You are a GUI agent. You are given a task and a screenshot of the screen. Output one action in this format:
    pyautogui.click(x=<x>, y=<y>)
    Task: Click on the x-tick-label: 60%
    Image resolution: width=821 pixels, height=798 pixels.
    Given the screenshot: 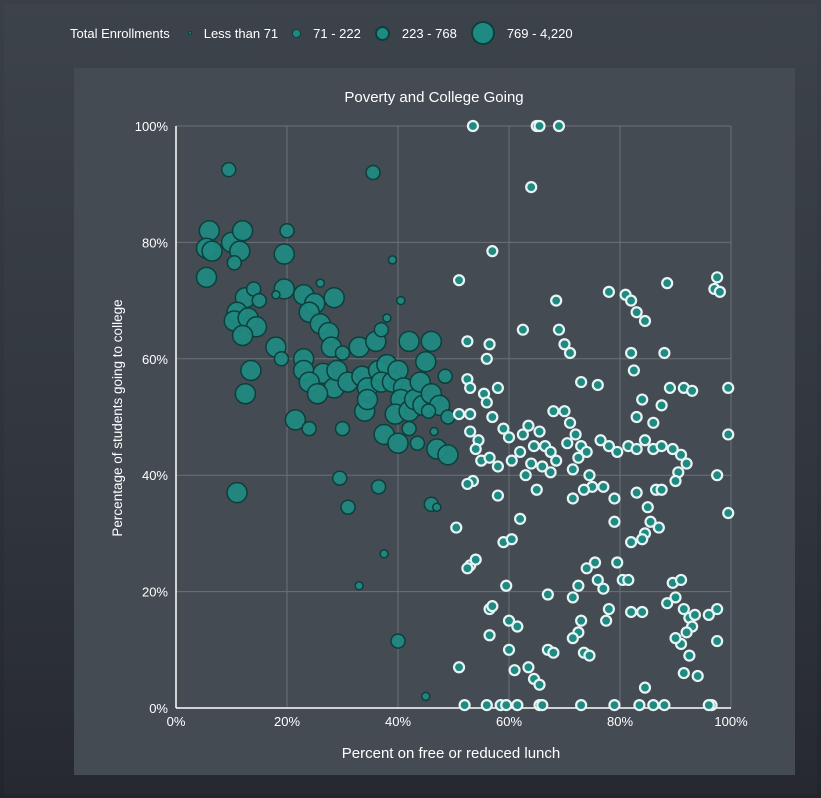 What is the action you would take?
    pyautogui.click(x=509, y=721)
    